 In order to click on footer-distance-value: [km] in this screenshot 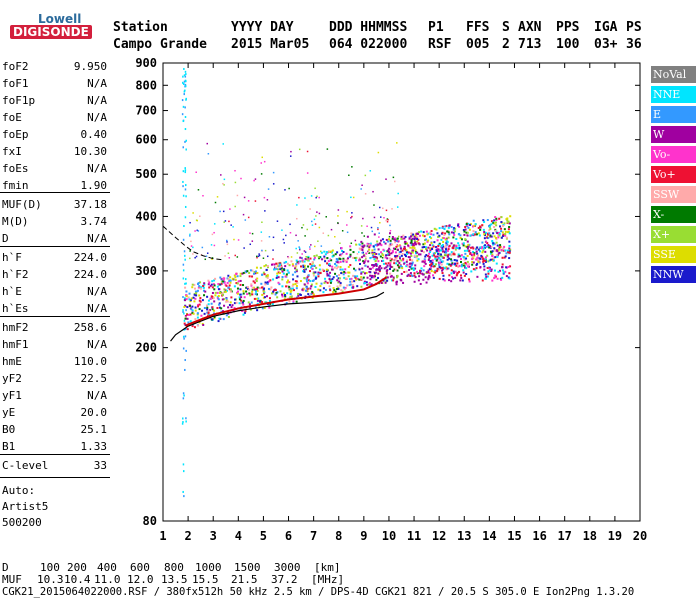, I will do `click(327, 567)`.